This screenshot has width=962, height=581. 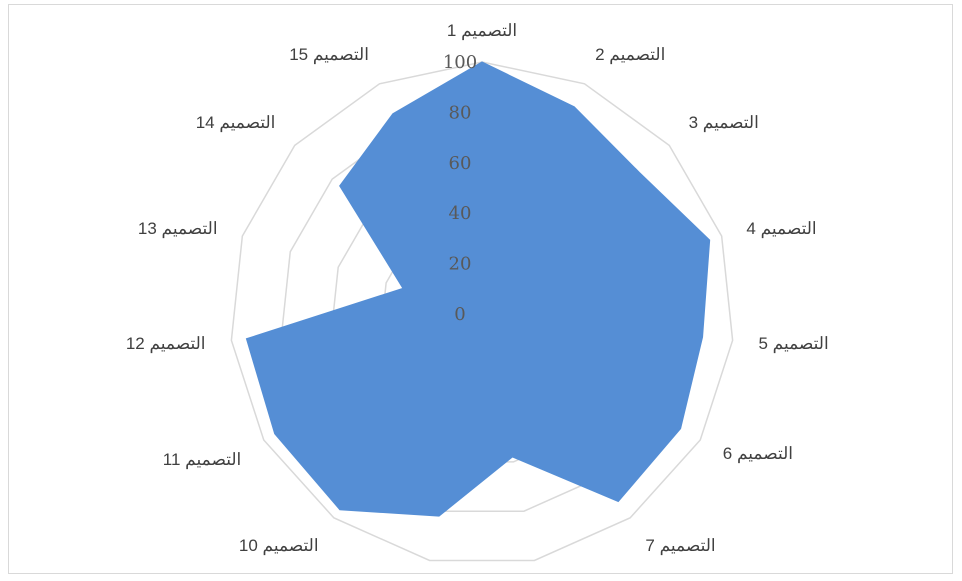 I want to click on category-label: التصميم 10, so click(x=279, y=546).